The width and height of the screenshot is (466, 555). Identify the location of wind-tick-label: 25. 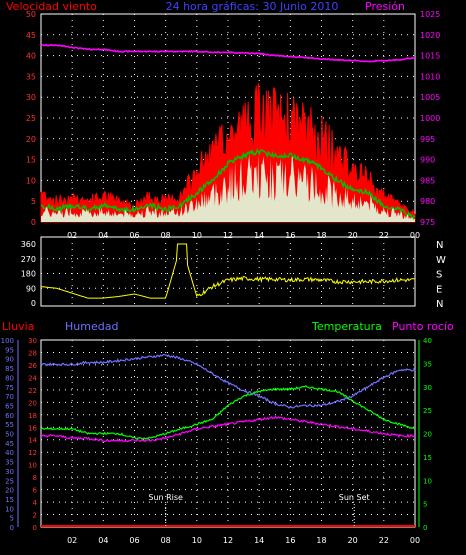
(31, 118).